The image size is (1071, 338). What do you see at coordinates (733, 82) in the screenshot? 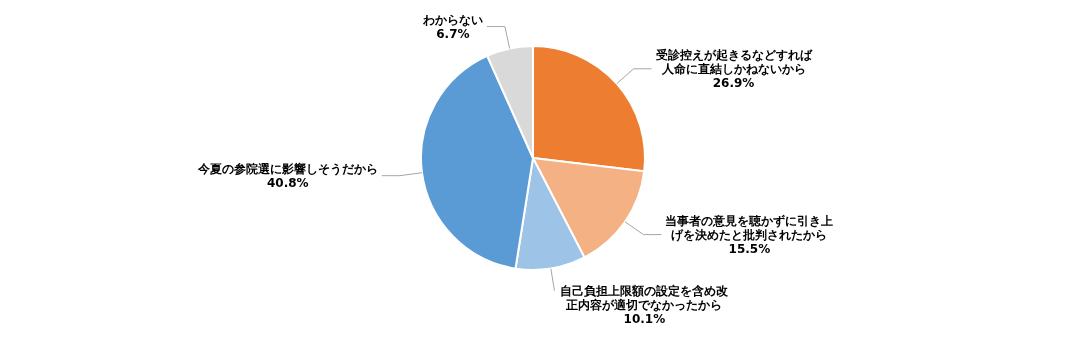
I see `data-label: 26.9%` at bounding box center [733, 82].